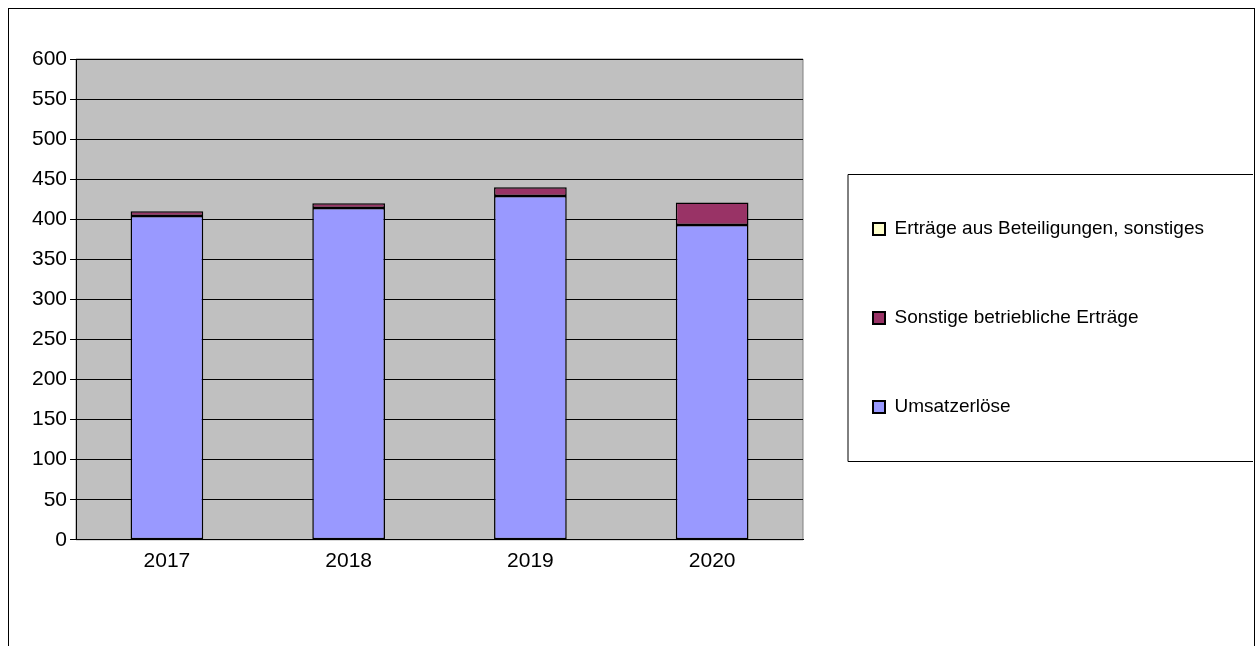 This screenshot has width=1255, height=646. I want to click on y-tick-label: 550, so click(49, 97).